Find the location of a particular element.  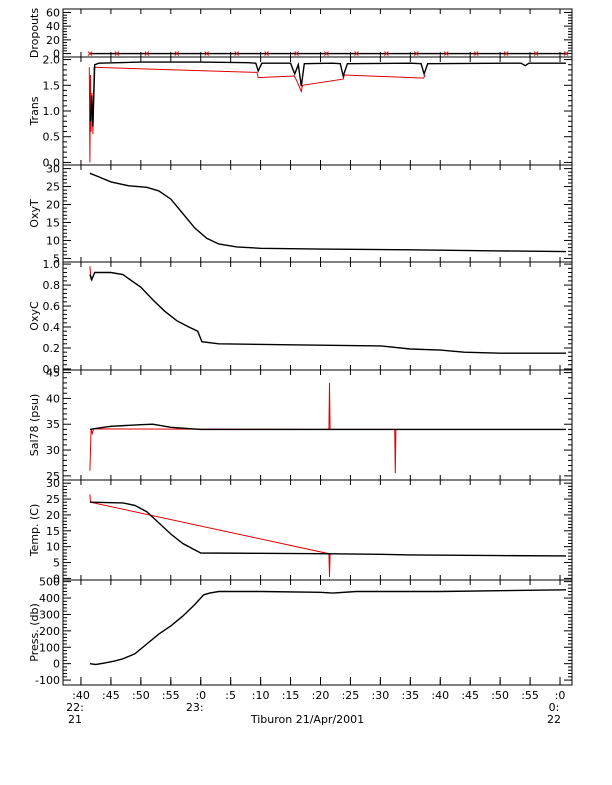

y-tick-label: 300 is located at coordinates (49, 614).